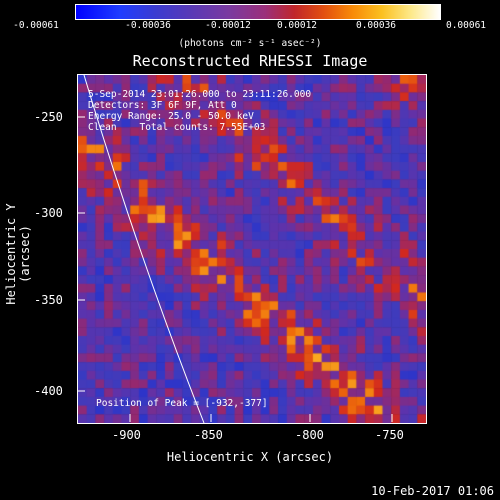 Image resolution: width=500 pixels, height=500 pixels. What do you see at coordinates (250, 457) in the screenshot?
I see `x-axis-label: Heliocentric X (arcsec)` at bounding box center [250, 457].